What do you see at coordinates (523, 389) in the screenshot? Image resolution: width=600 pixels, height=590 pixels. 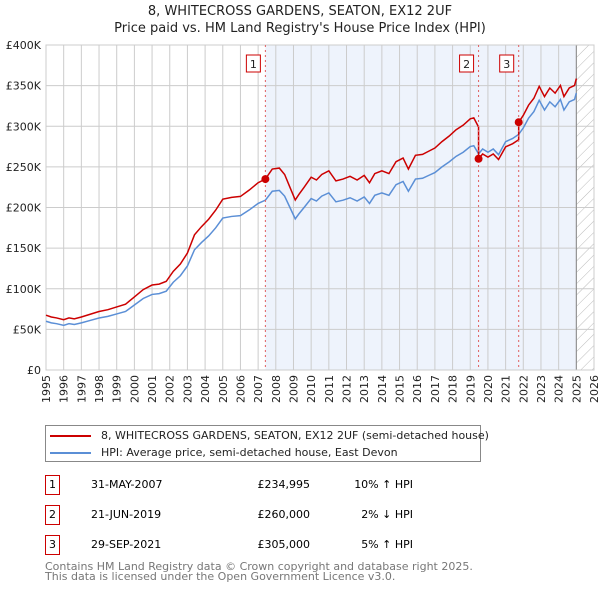 I see `x-tick-label: 2022` at bounding box center [523, 389].